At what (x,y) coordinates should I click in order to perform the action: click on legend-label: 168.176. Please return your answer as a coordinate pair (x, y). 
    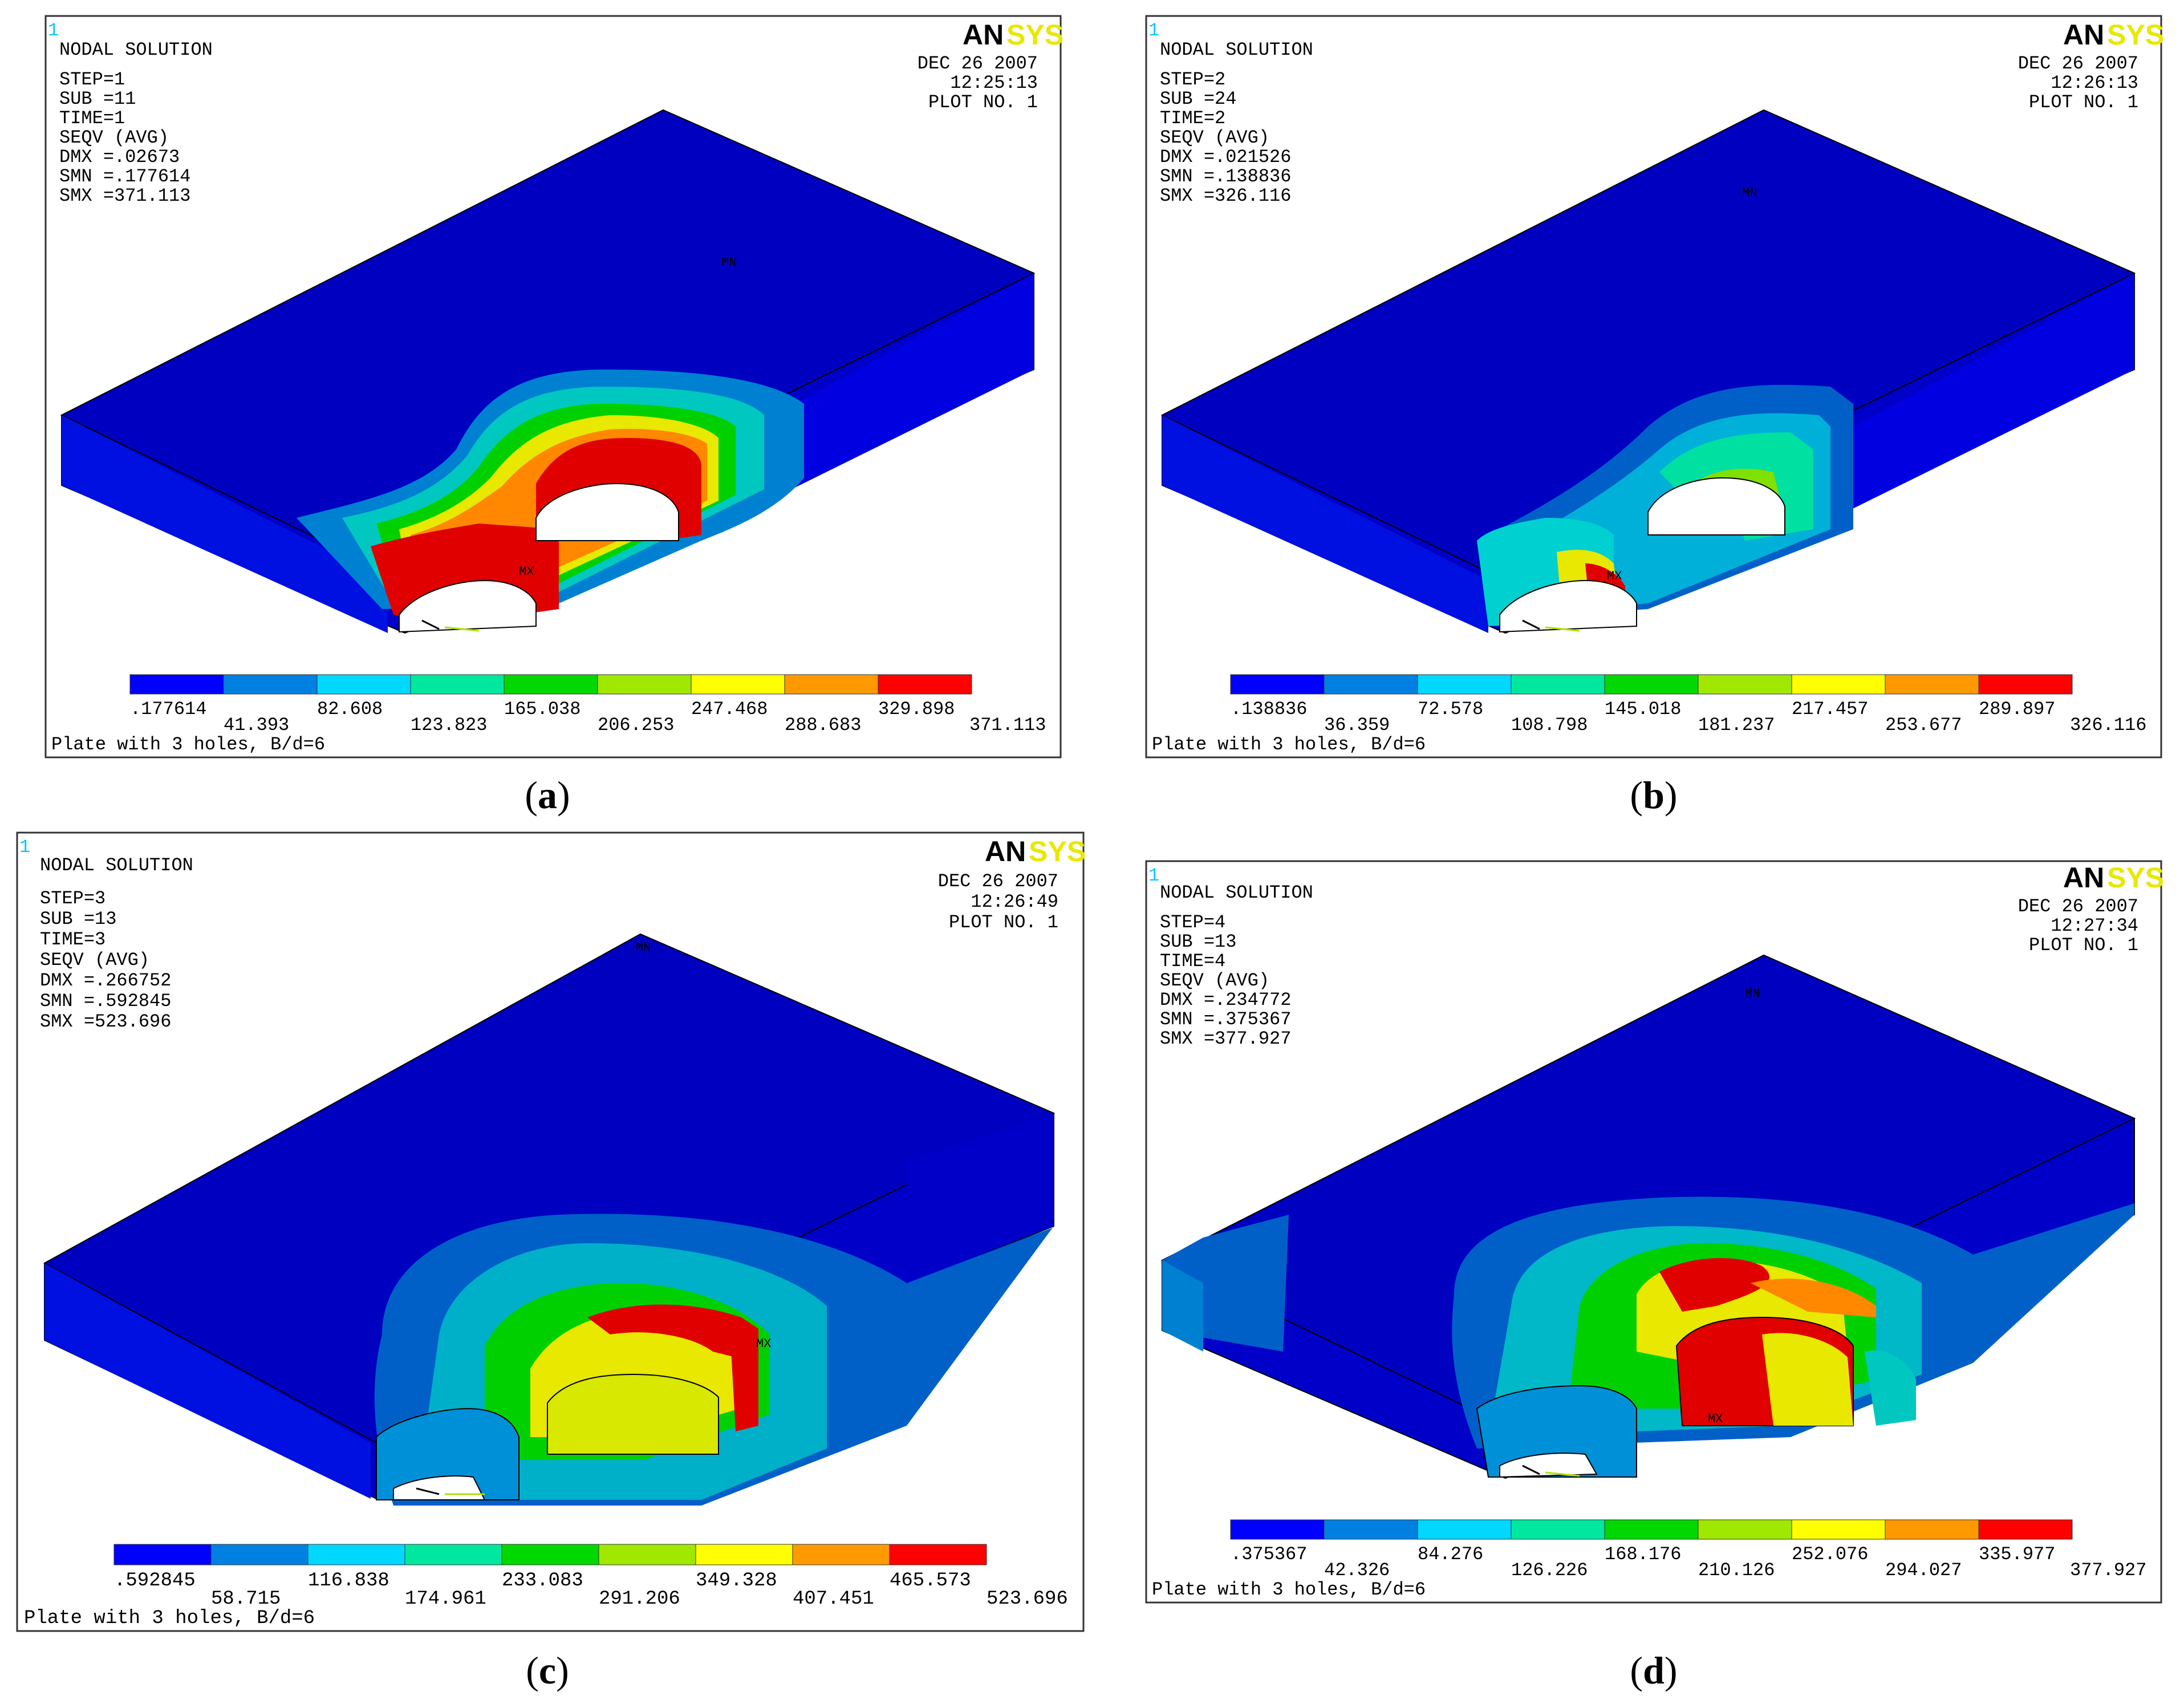
    Looking at the image, I should click on (1643, 1554).